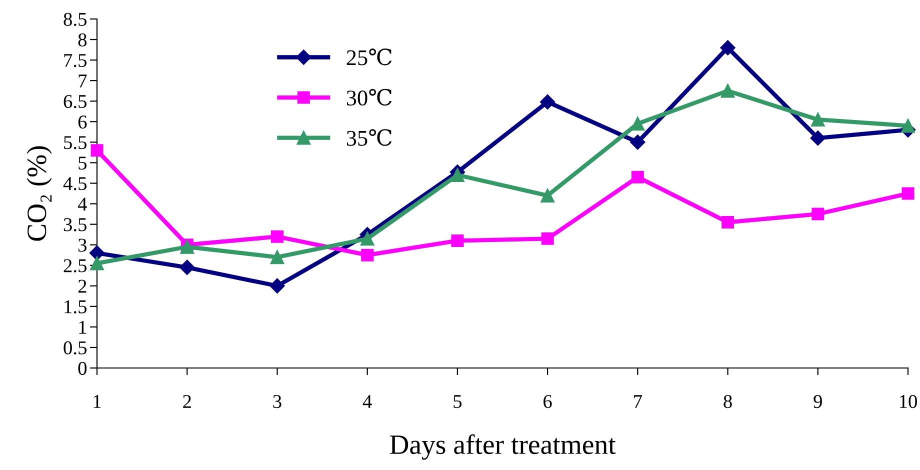 Image resolution: width=920 pixels, height=470 pixels. What do you see at coordinates (503, 447) in the screenshot?
I see `x-axis-title: Days after treatment` at bounding box center [503, 447].